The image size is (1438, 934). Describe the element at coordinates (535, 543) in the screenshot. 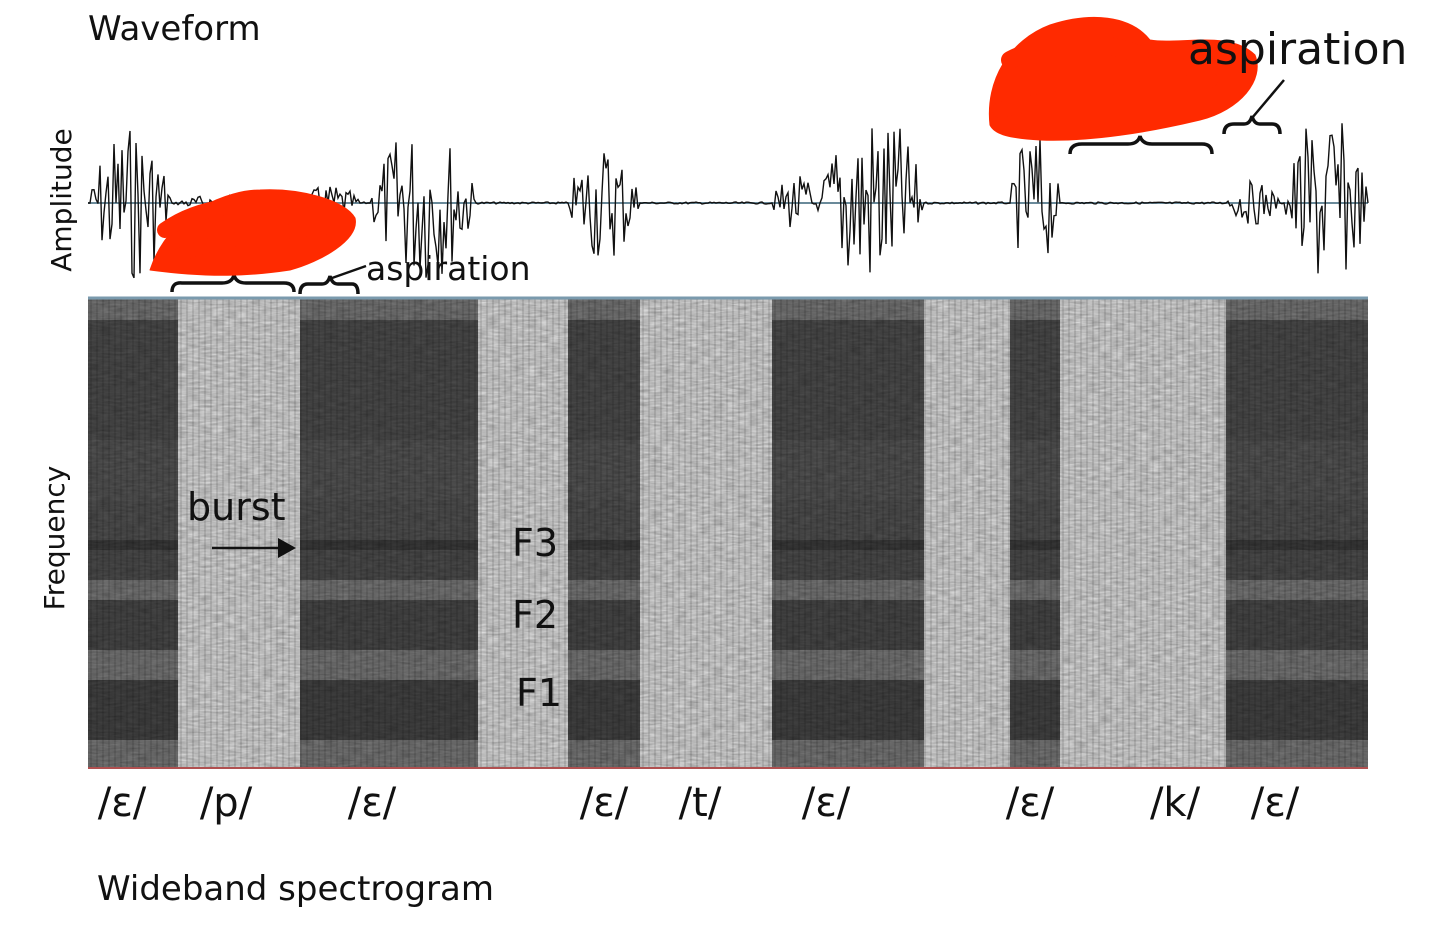

I see `formant-label-f3: F3` at that location.